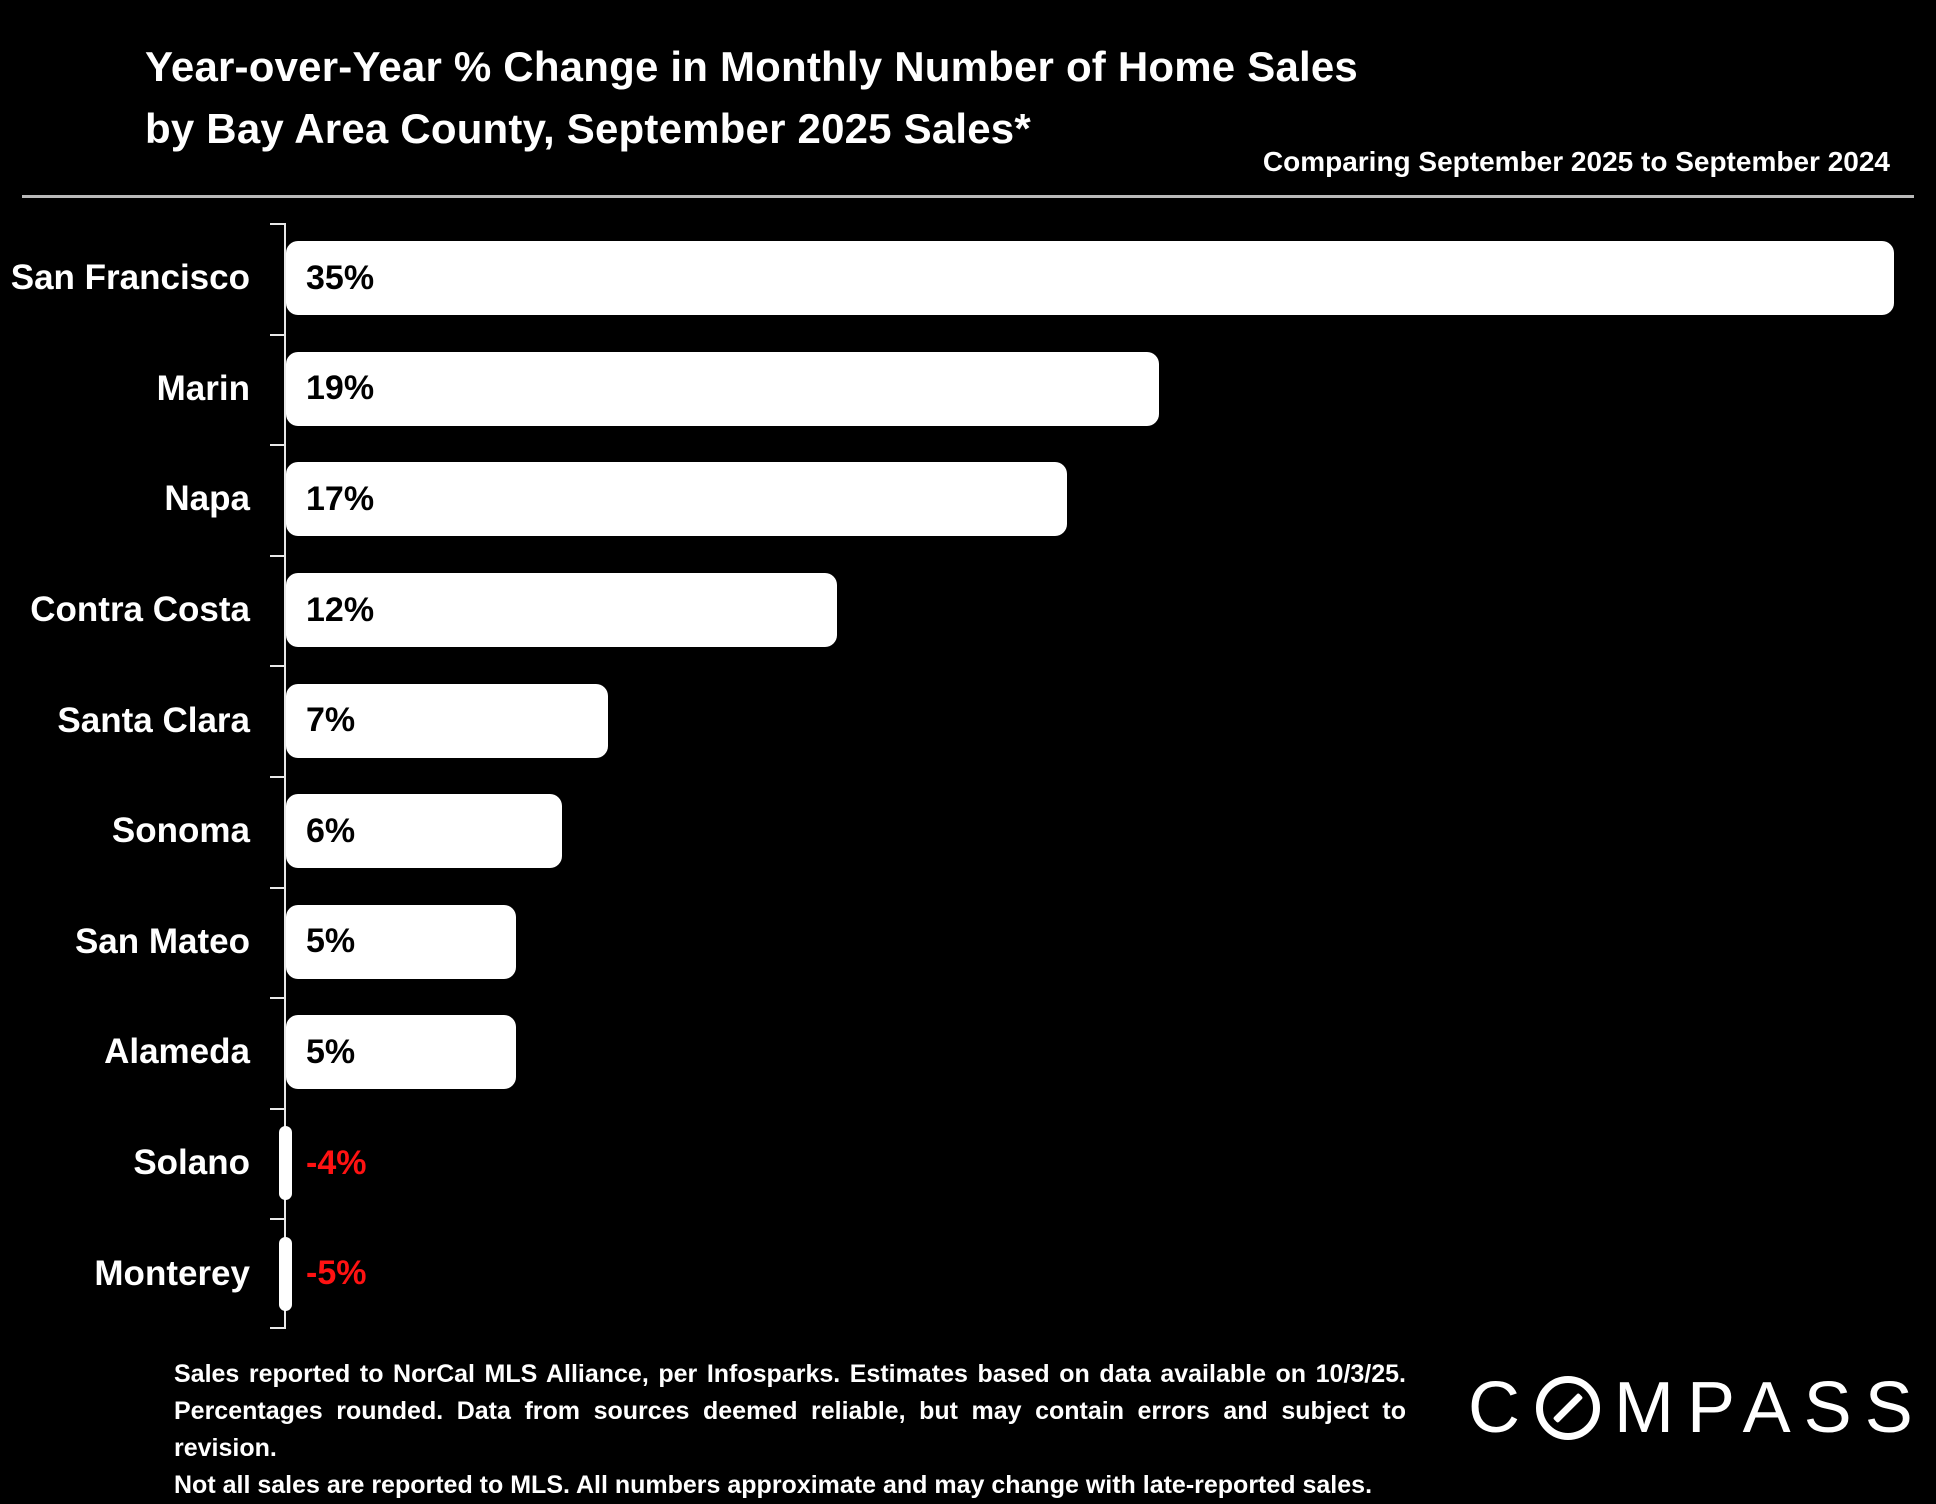  I want to click on value-label: -5%, so click(336, 1273).